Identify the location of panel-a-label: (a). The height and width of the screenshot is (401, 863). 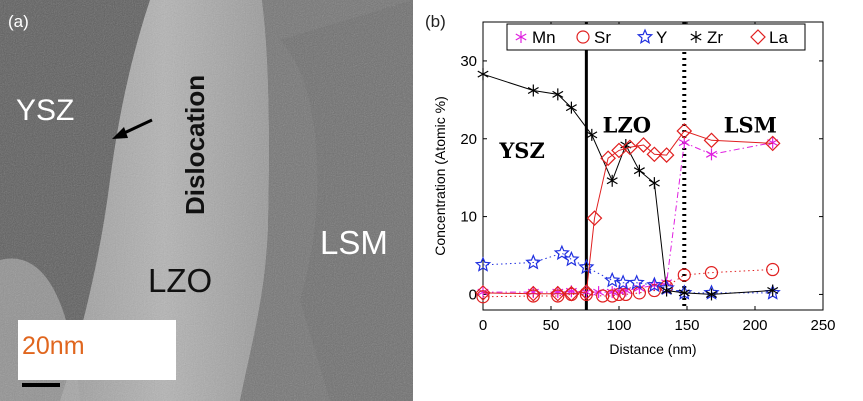
(18, 21).